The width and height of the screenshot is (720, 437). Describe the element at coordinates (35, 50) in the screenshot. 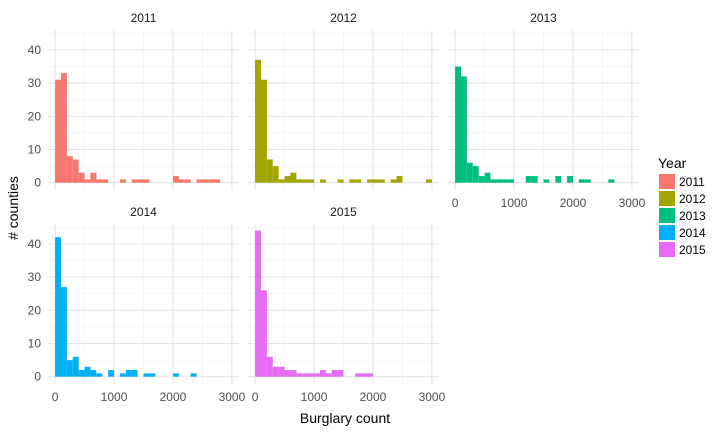

I see `y-tick-label: 40` at that location.